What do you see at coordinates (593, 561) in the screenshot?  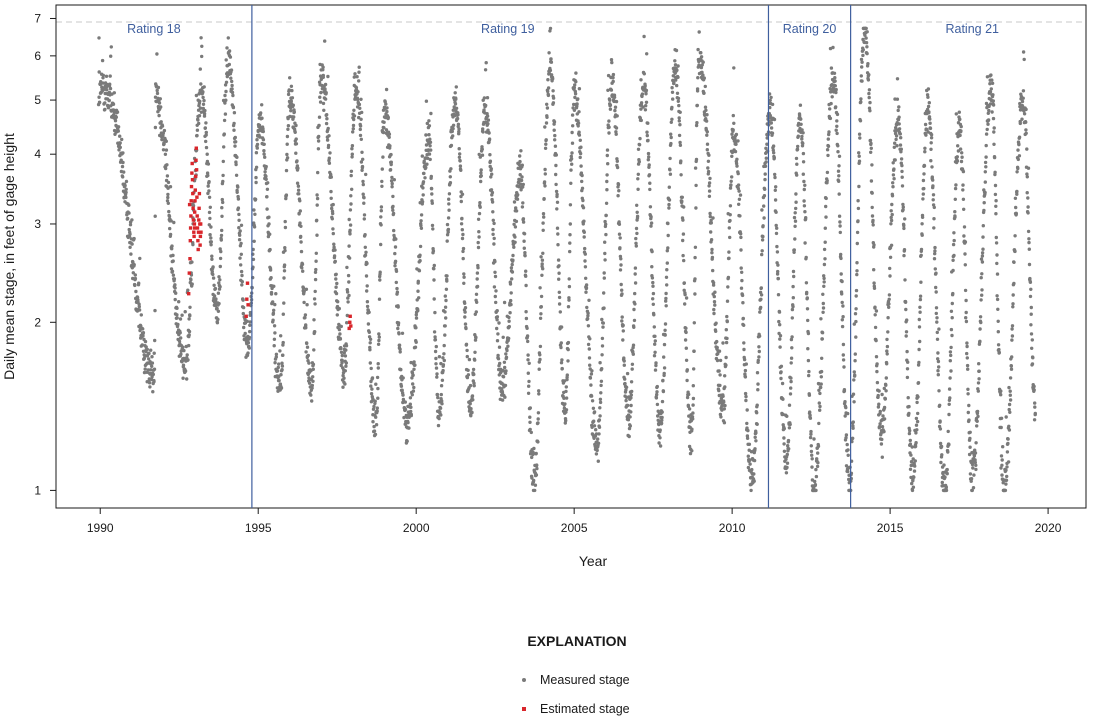 I see `x-axis-title: Year` at bounding box center [593, 561].